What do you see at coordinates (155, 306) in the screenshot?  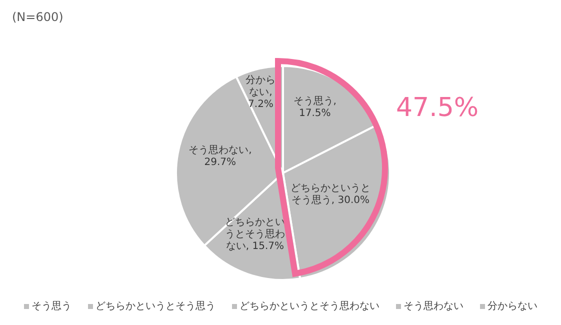 I see `legend-label: どちらかというとそう思う` at bounding box center [155, 306].